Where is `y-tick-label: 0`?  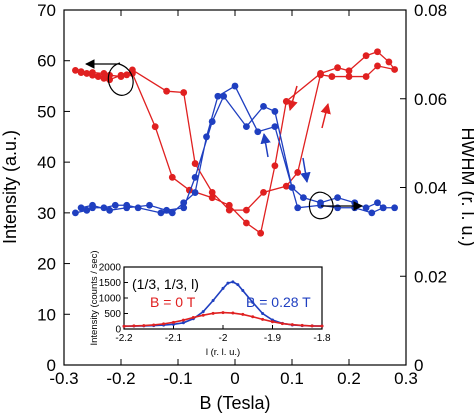
y-tick-label: 0 is located at coordinates (51, 365).